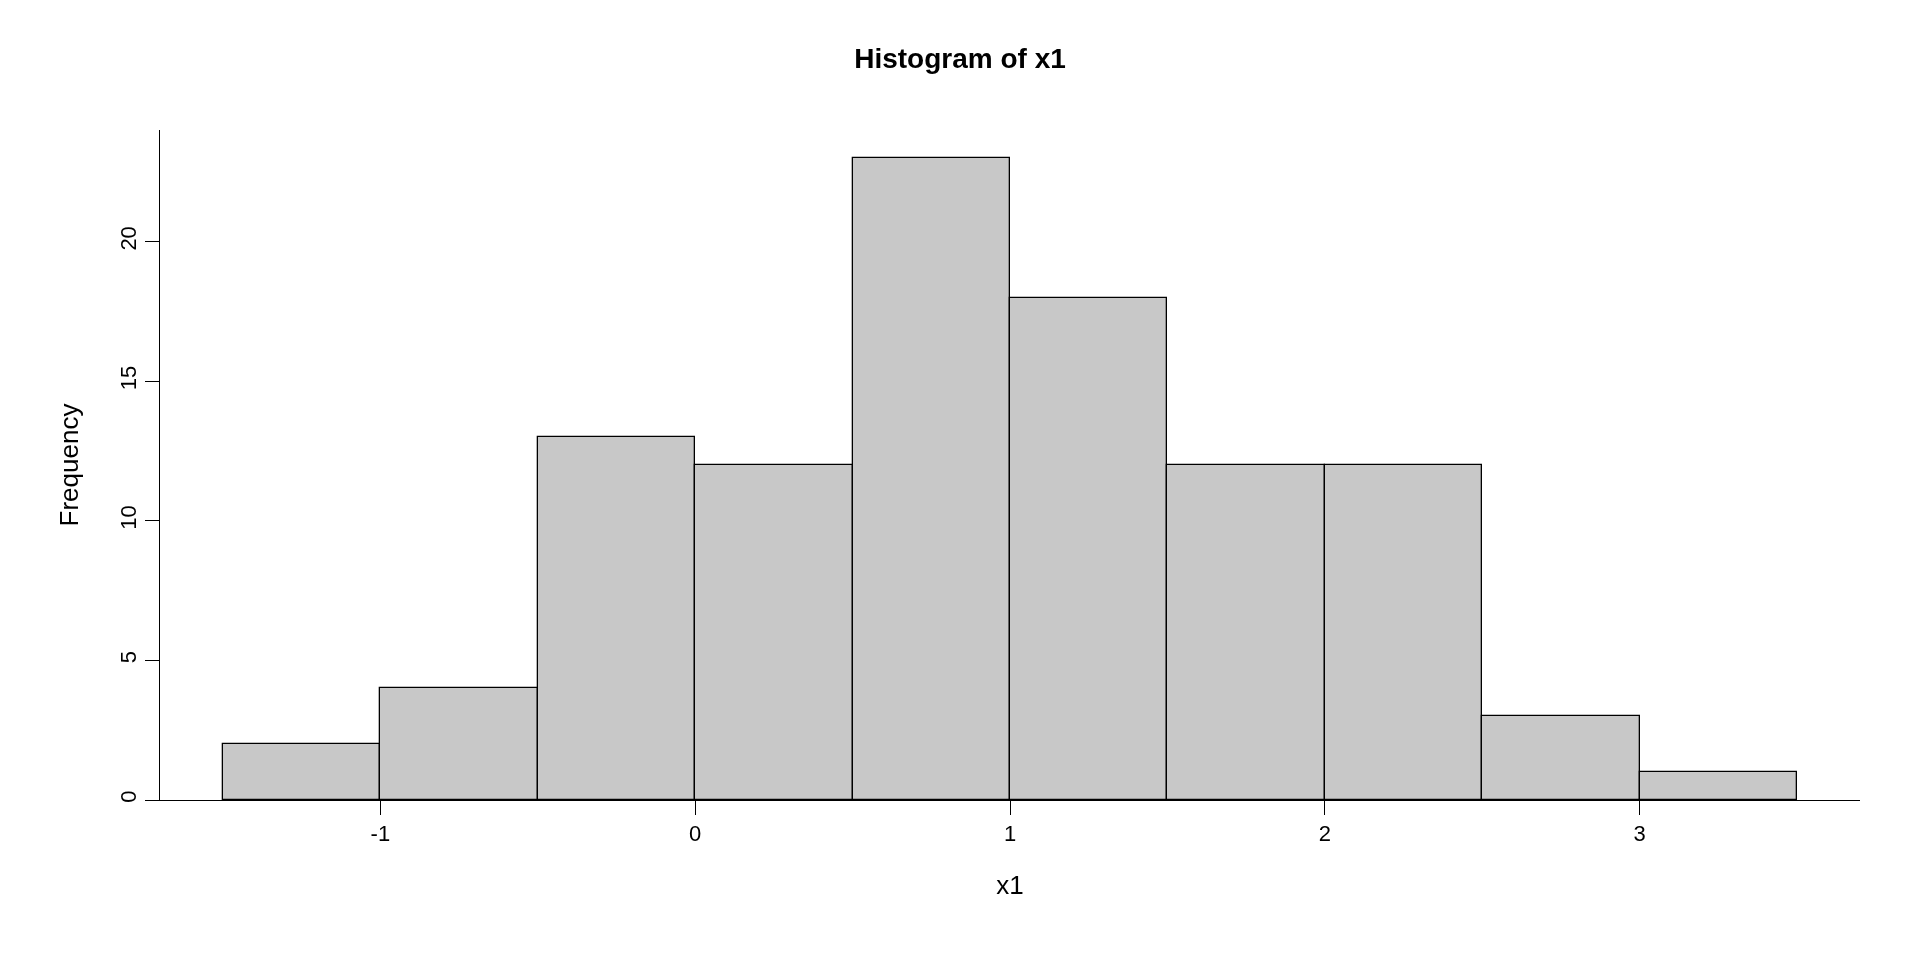  What do you see at coordinates (129, 796) in the screenshot?
I see `y-tick-label: 0` at bounding box center [129, 796].